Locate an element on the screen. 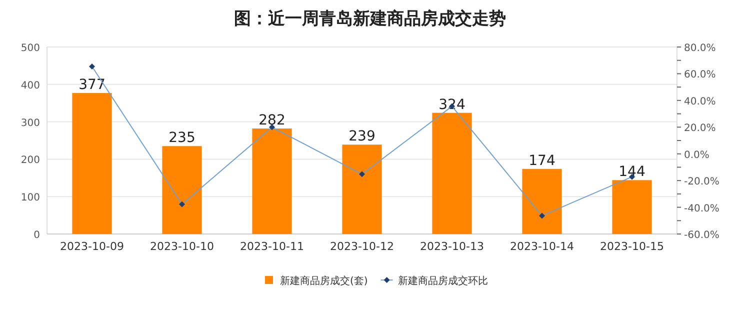 The height and width of the screenshot is (312, 740). y2-tick-label: 60.0% is located at coordinates (700, 75).